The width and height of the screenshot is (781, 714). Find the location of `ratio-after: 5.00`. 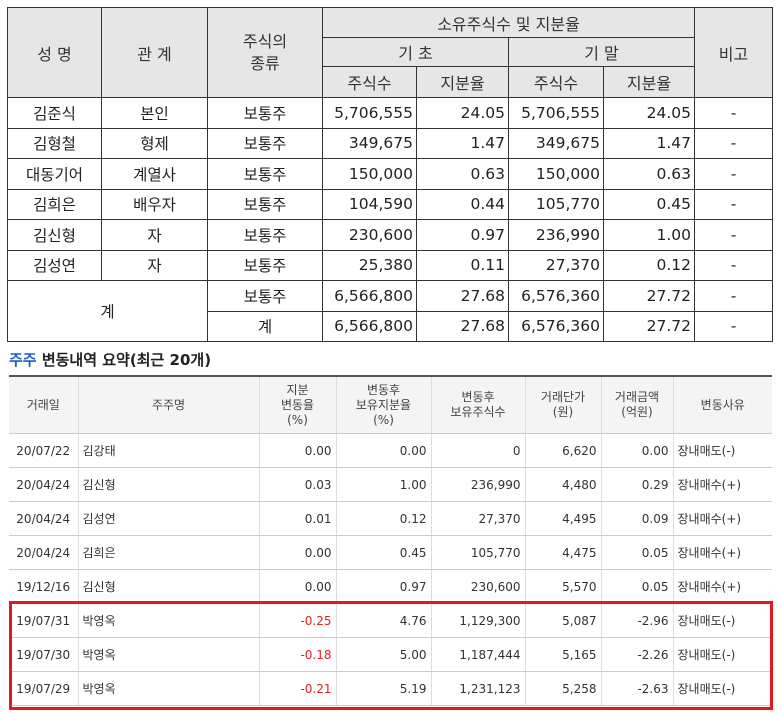

ratio-after: 5.00 is located at coordinates (384, 654).